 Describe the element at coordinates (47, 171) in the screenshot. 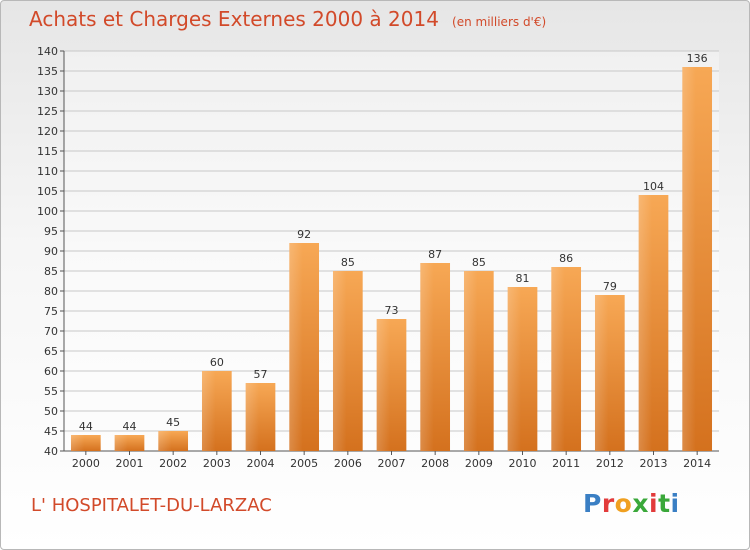

I see `y-tick-label: 110` at that location.